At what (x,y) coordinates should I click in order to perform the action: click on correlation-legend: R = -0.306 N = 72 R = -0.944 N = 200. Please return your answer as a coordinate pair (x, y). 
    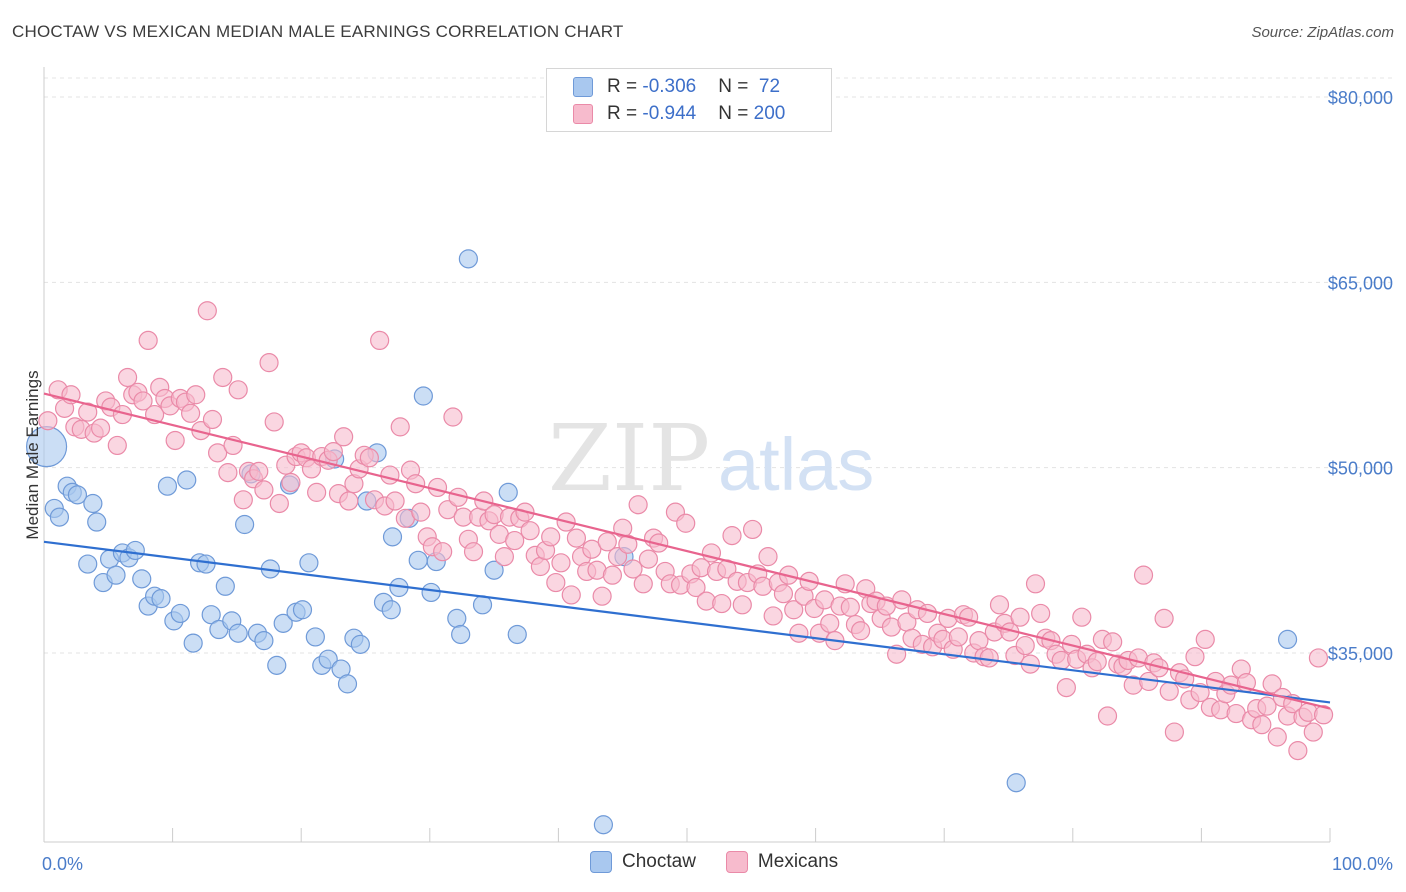
    Looking at the image, I should click on (689, 100).